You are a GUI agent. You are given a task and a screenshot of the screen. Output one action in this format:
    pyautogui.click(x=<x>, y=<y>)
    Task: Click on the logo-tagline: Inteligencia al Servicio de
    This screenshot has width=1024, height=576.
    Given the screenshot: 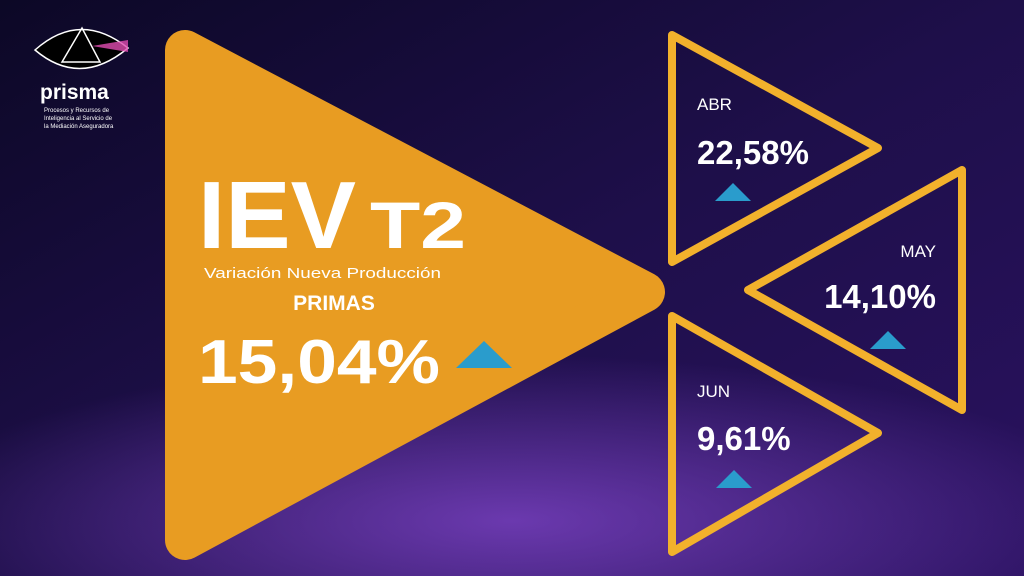 What is the action you would take?
    pyautogui.click(x=78, y=119)
    